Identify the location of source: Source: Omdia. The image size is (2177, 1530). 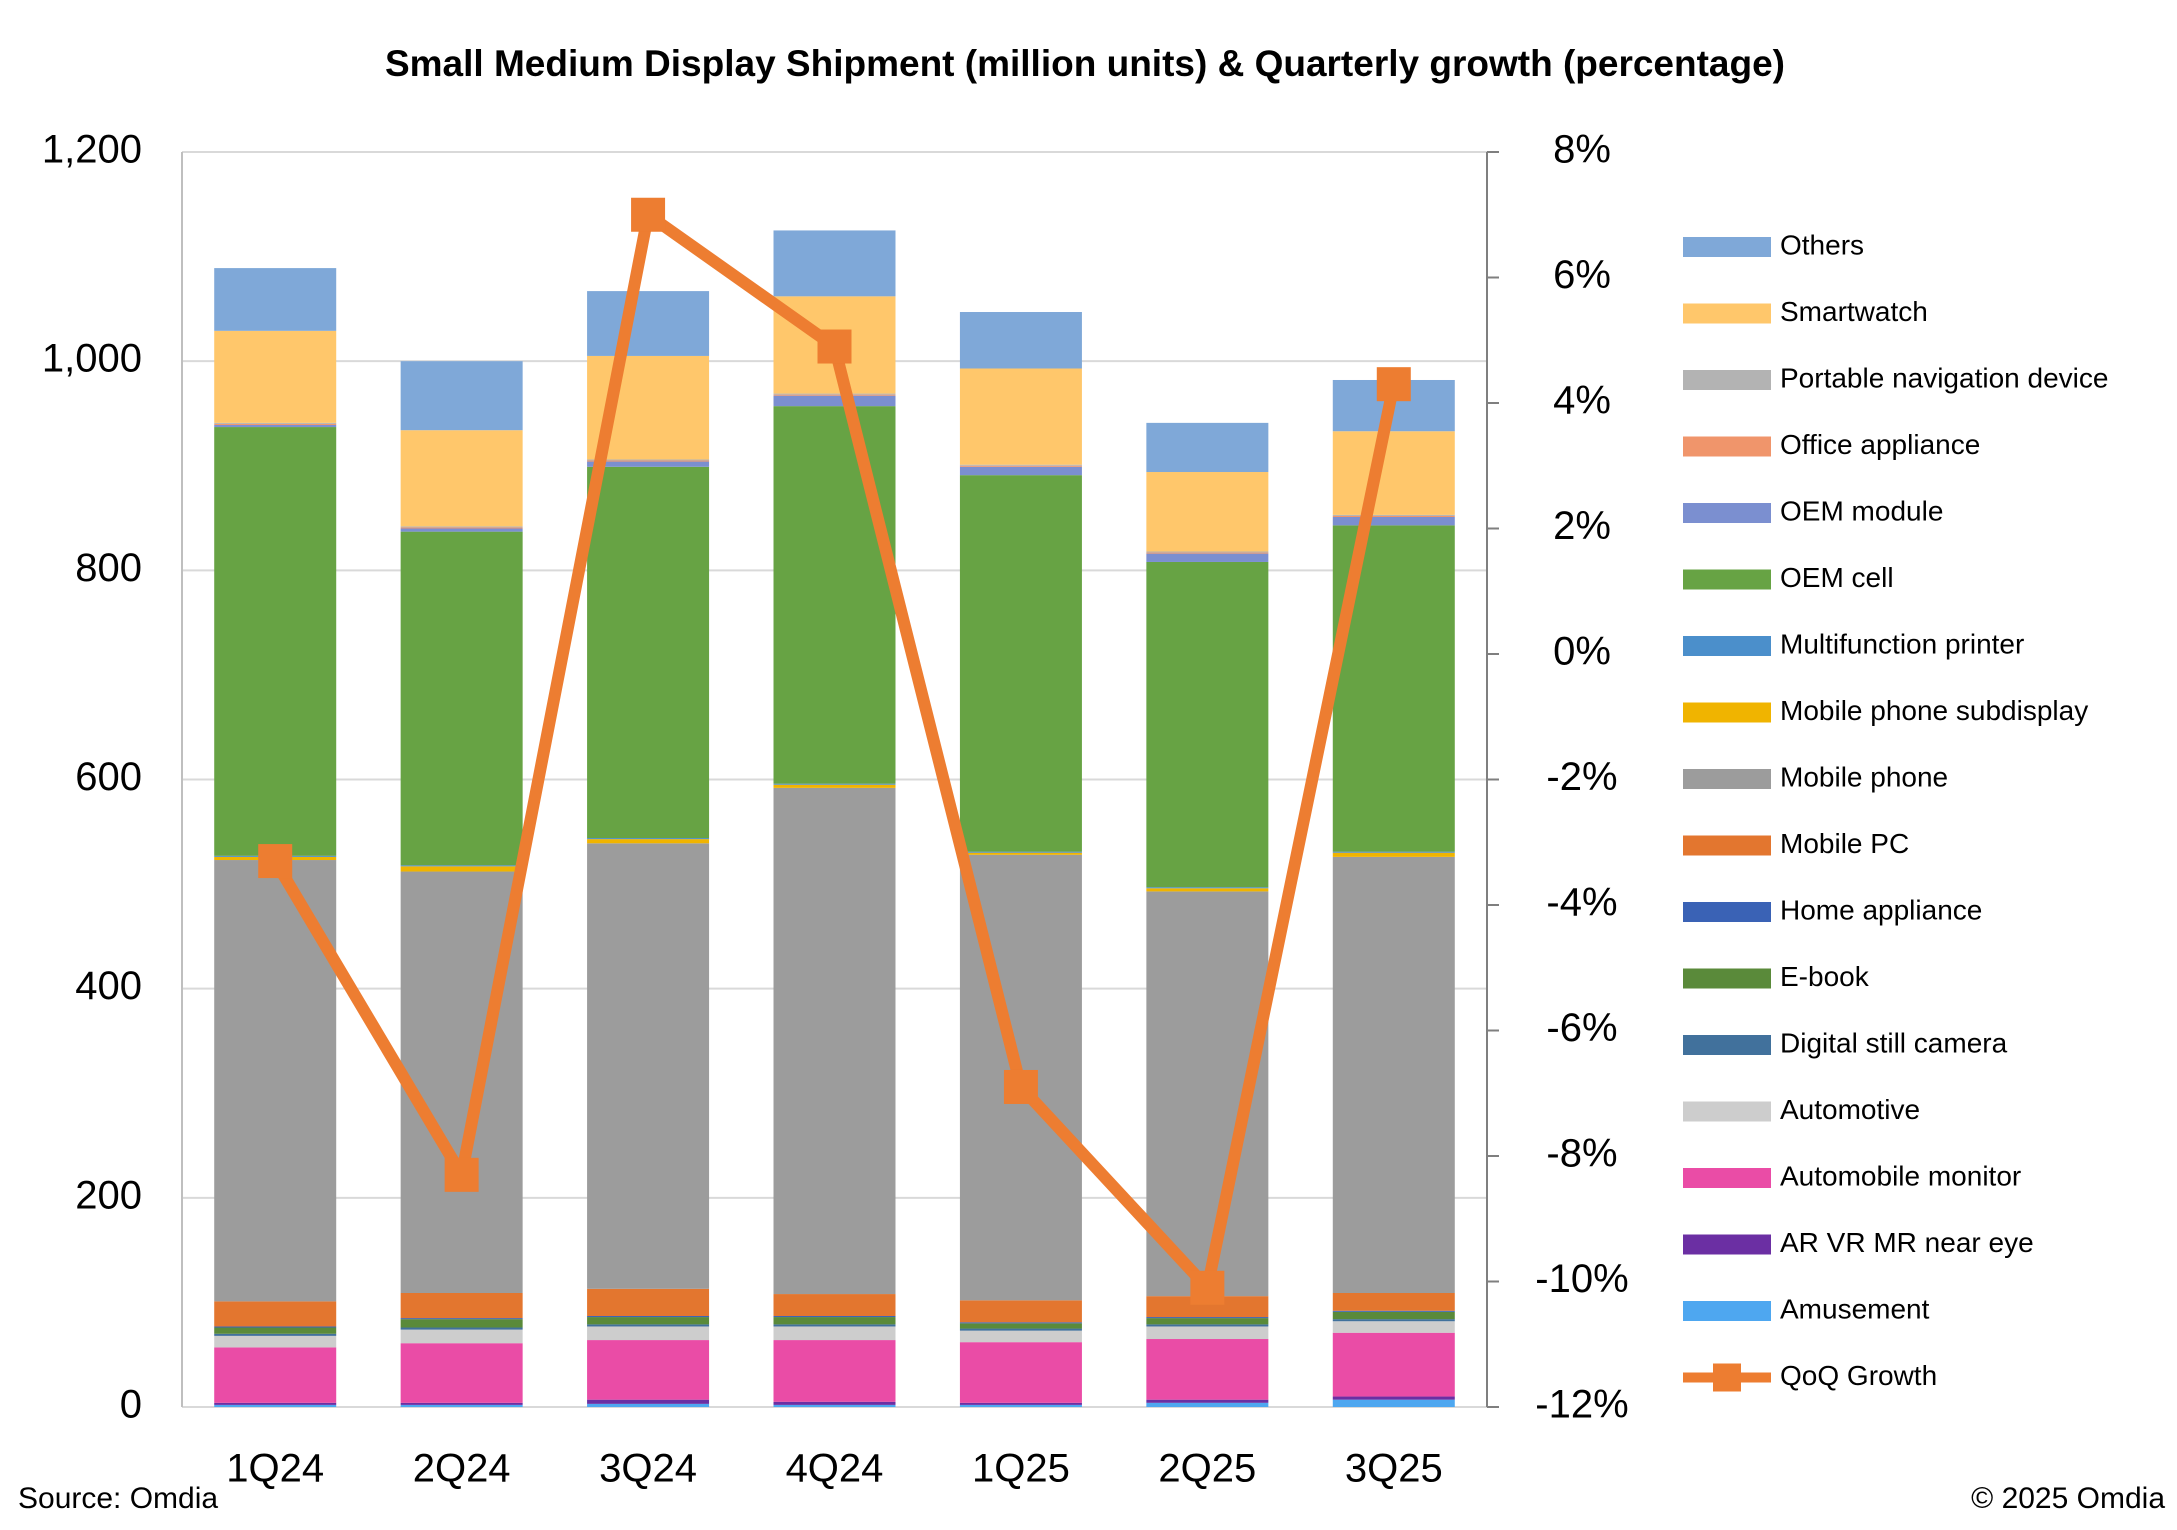
(118, 1498).